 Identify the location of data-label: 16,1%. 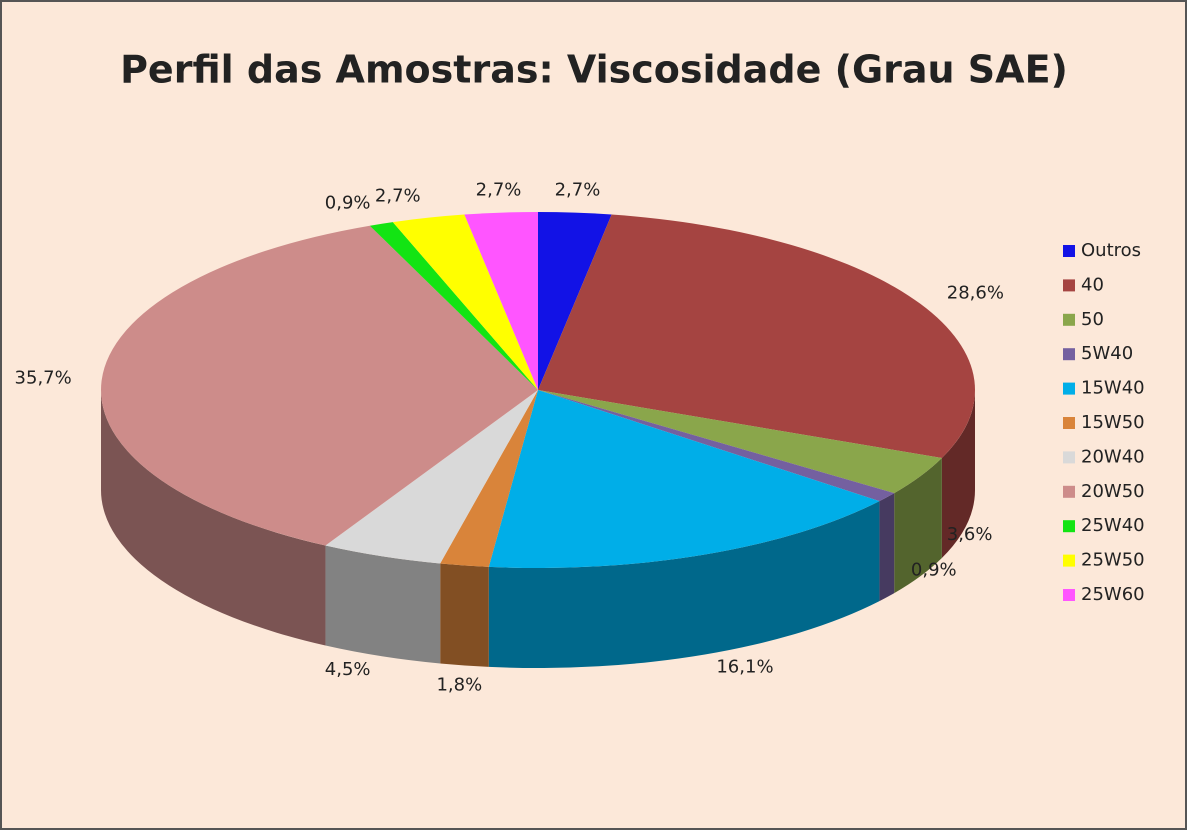
(744, 666).